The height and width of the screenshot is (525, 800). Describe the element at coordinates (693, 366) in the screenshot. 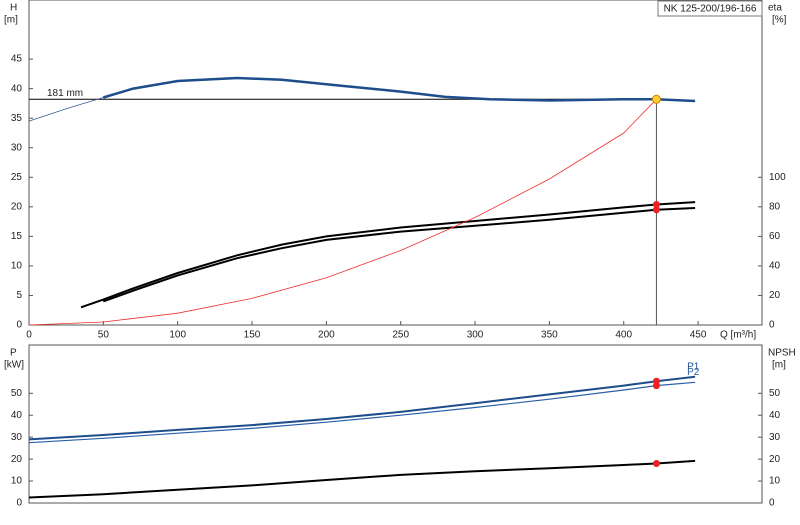

I see `curve-label: P1` at that location.